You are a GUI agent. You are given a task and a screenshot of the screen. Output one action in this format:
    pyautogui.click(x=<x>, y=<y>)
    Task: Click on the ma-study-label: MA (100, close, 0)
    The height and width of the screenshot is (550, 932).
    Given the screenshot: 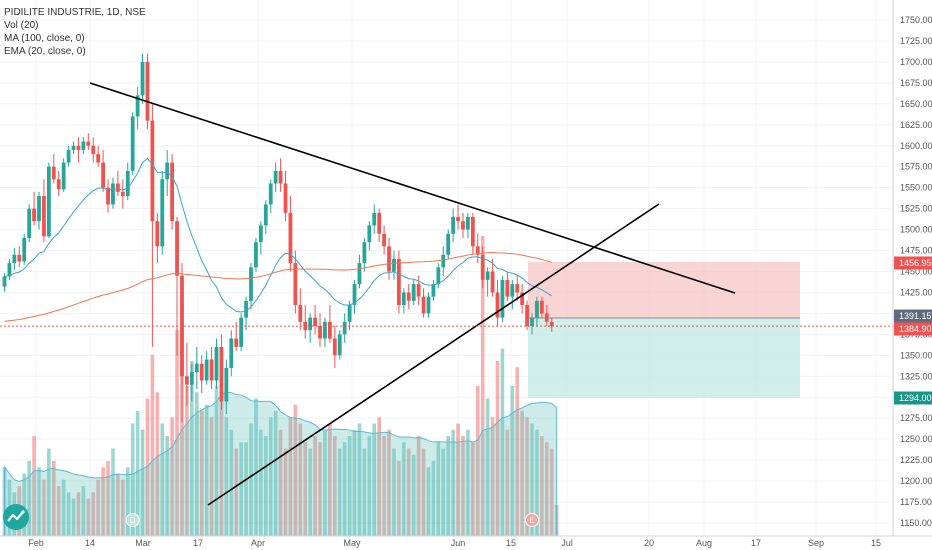 What is the action you would take?
    pyautogui.click(x=44, y=38)
    